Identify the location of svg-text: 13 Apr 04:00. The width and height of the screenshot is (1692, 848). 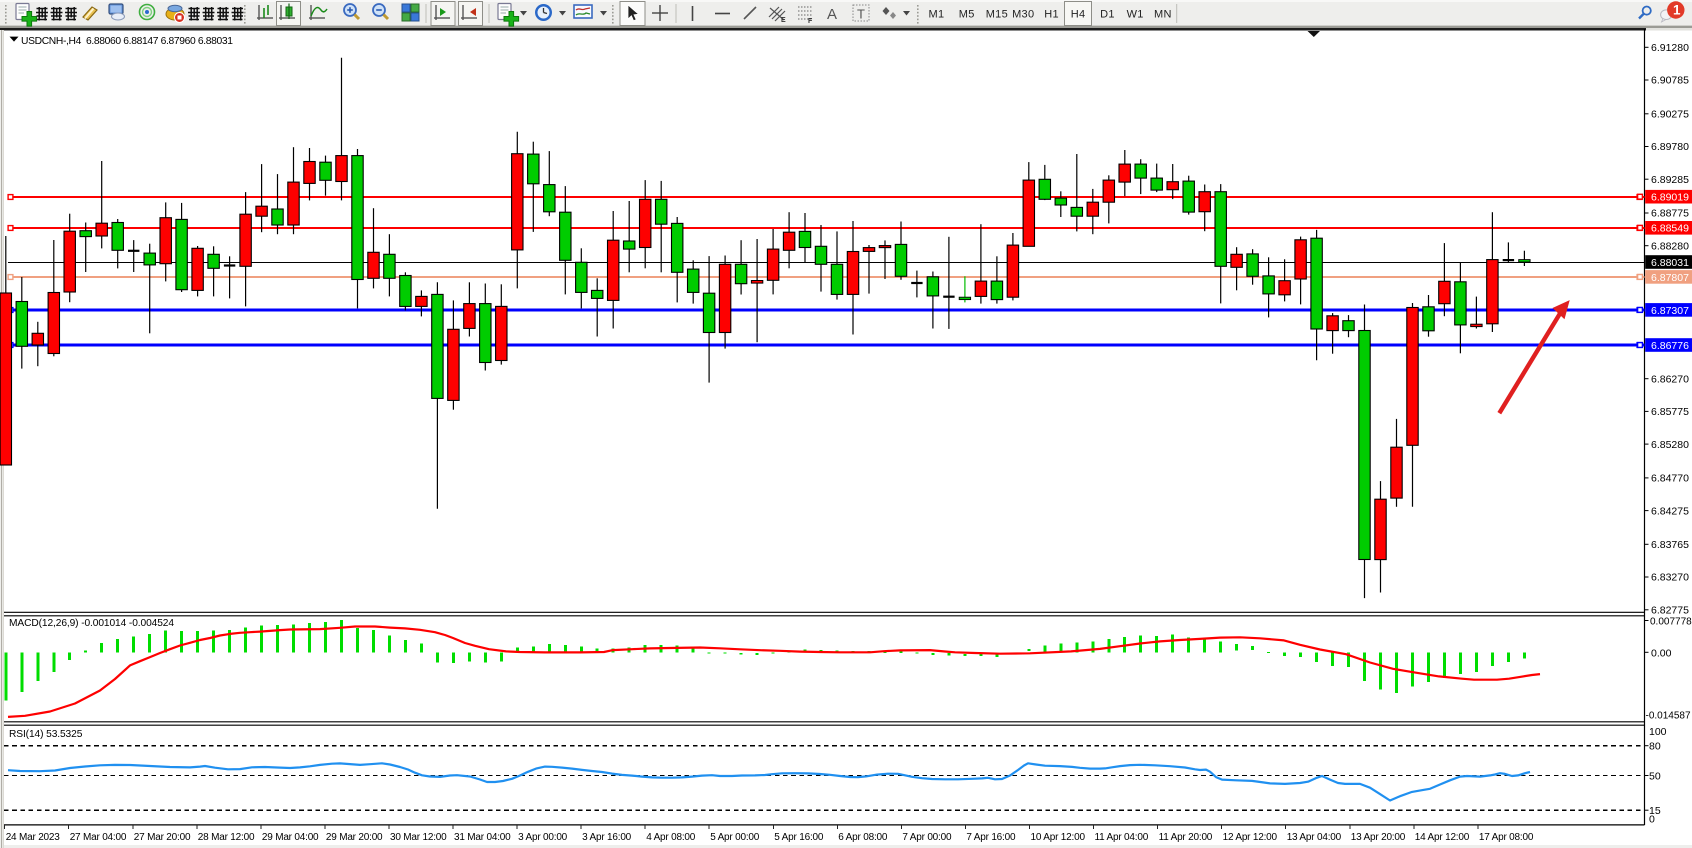
(1314, 837).